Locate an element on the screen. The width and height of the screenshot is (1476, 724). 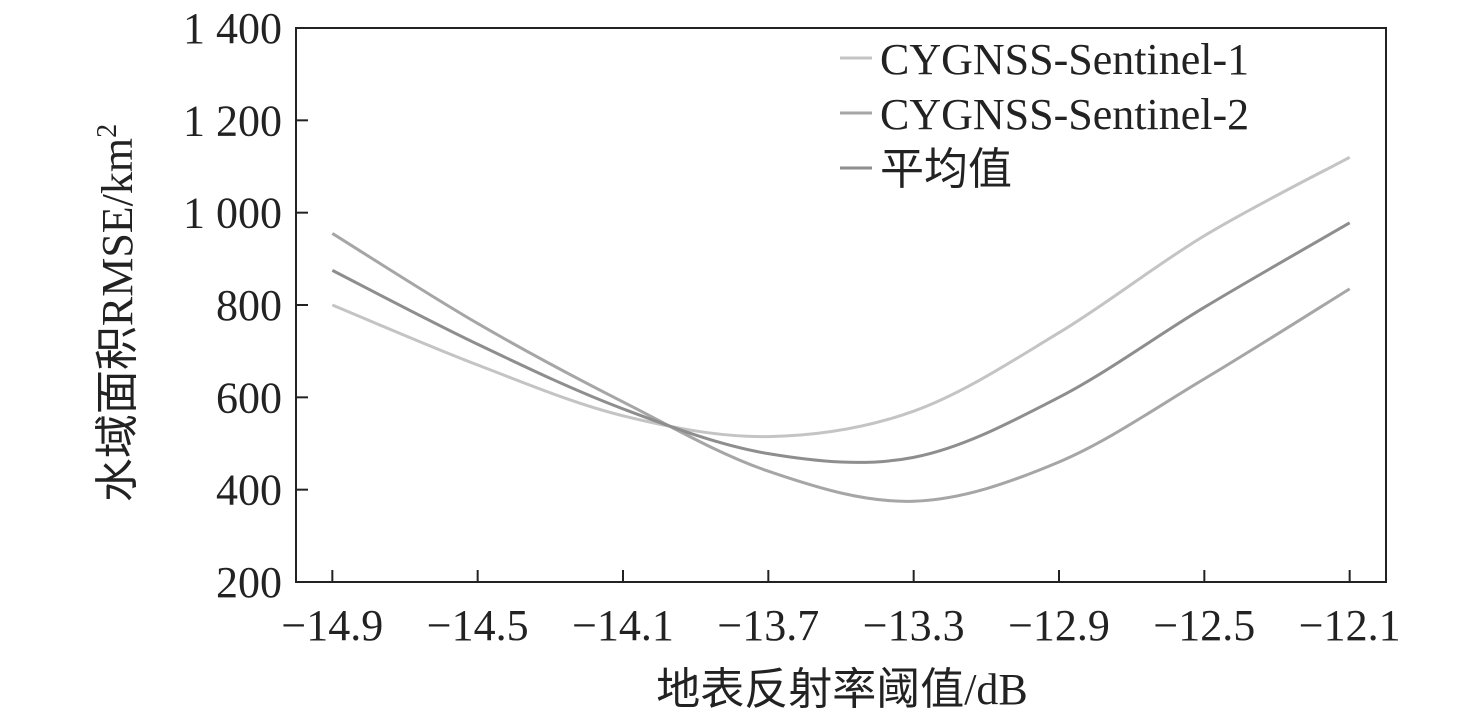
y-tick-label: 800 is located at coordinates (249, 305).